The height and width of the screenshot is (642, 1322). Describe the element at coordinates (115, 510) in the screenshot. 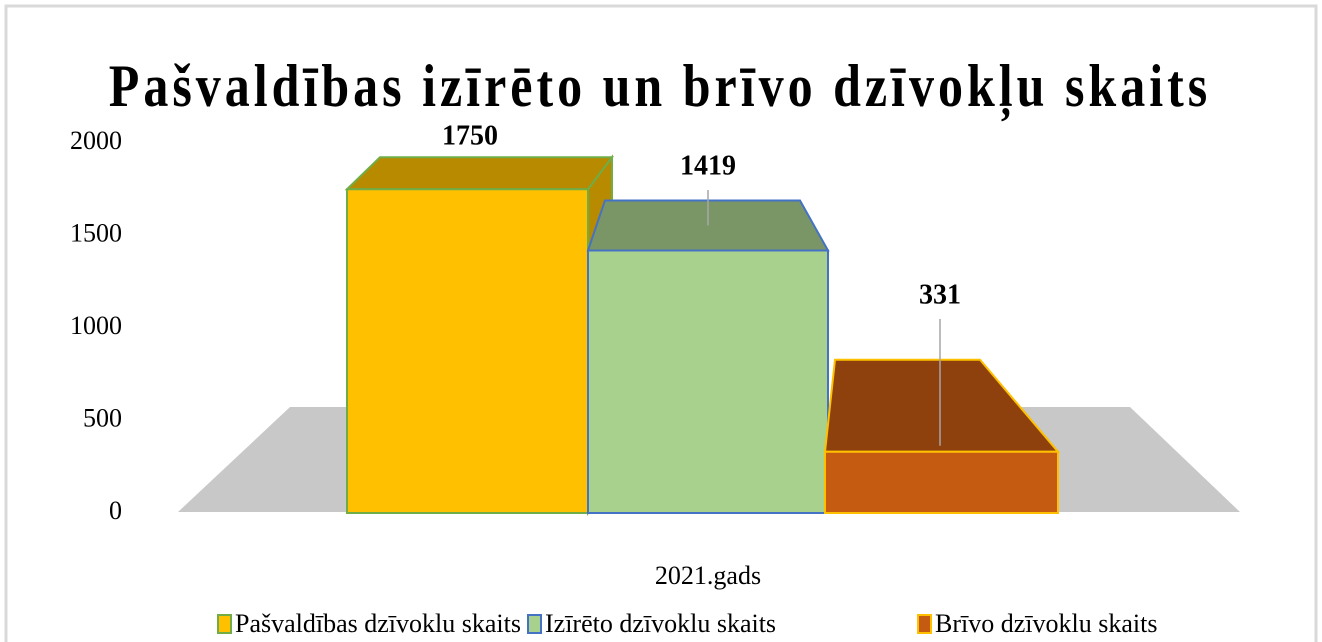

I see `y-tick-label: 0` at that location.